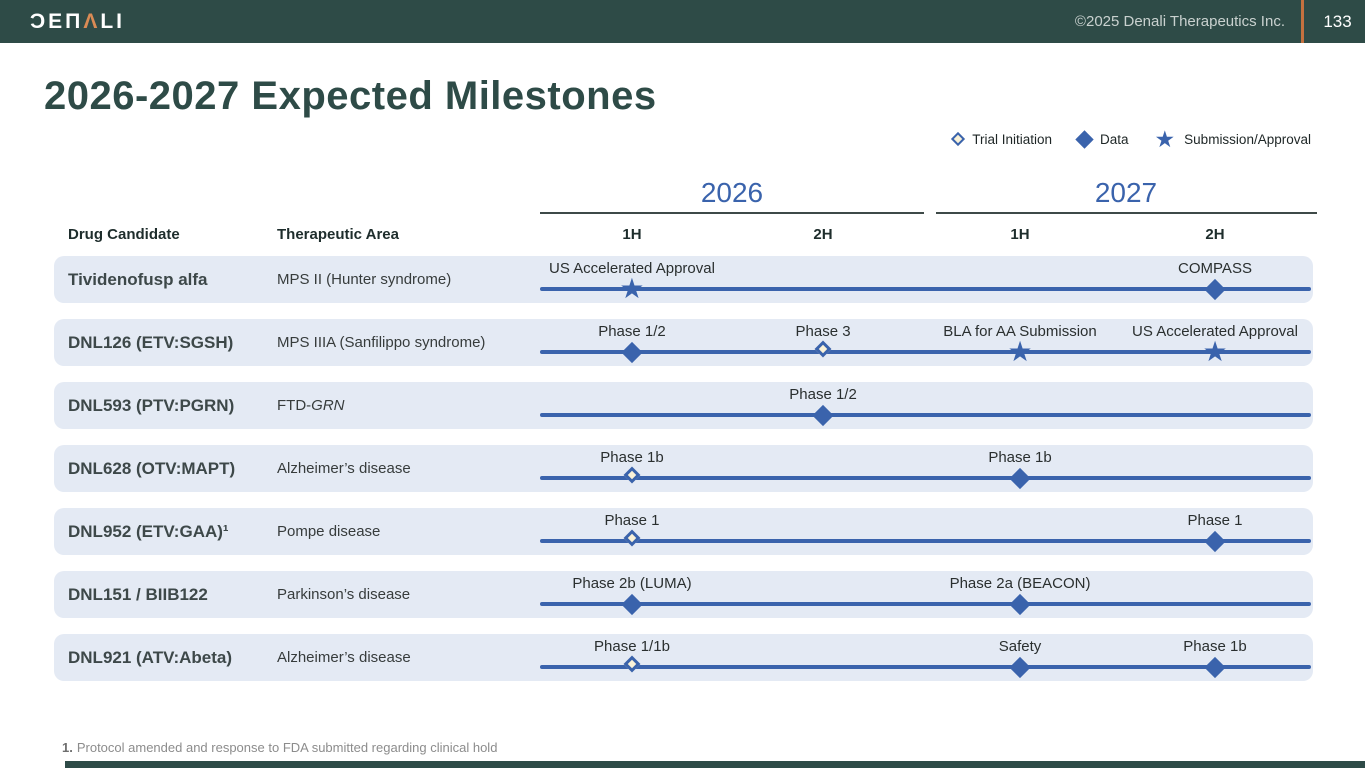  I want to click on half-header-2026-2h: 2H, so click(823, 234).